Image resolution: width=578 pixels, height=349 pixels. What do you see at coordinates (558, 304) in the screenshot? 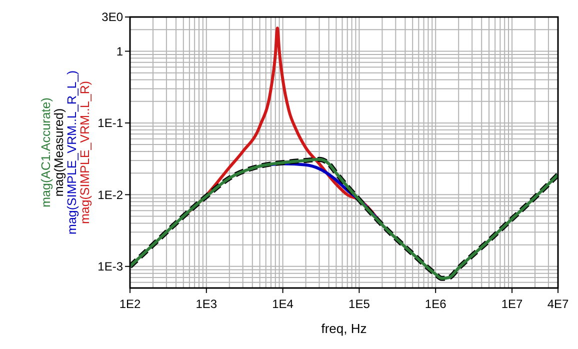
I see `x-tick-label: 4E7` at bounding box center [558, 304].